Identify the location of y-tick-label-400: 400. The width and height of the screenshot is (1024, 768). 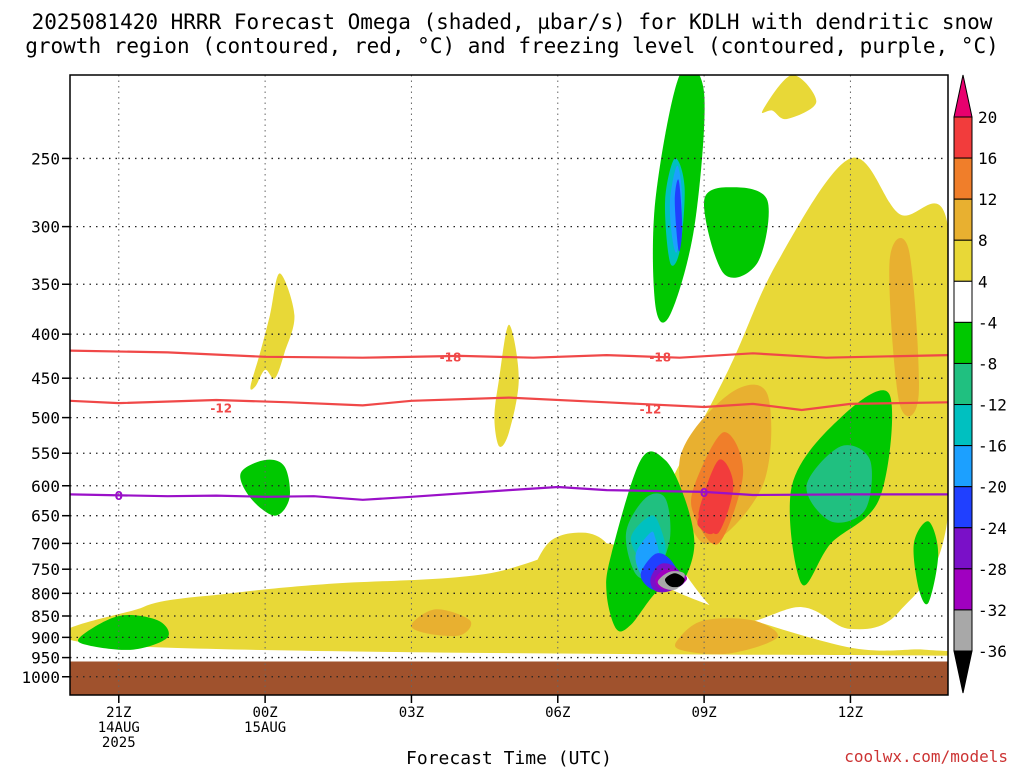
(45, 334).